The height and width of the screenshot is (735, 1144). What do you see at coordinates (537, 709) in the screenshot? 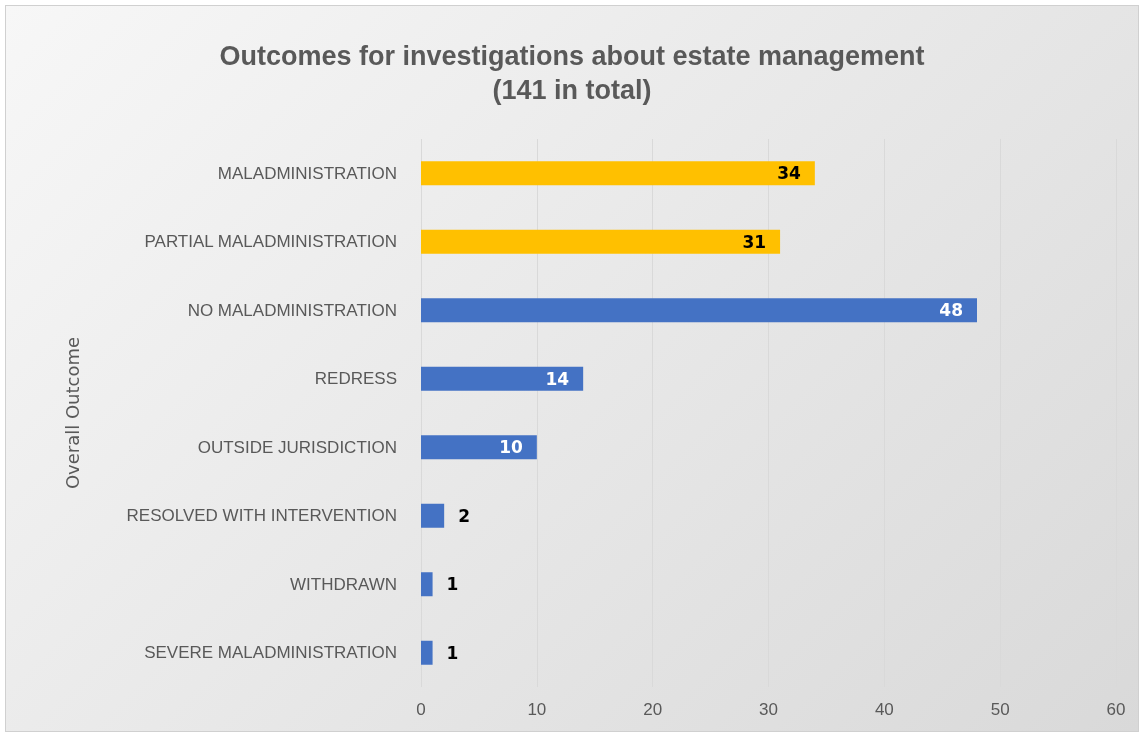
I see `x-tick-label: 10` at bounding box center [537, 709].